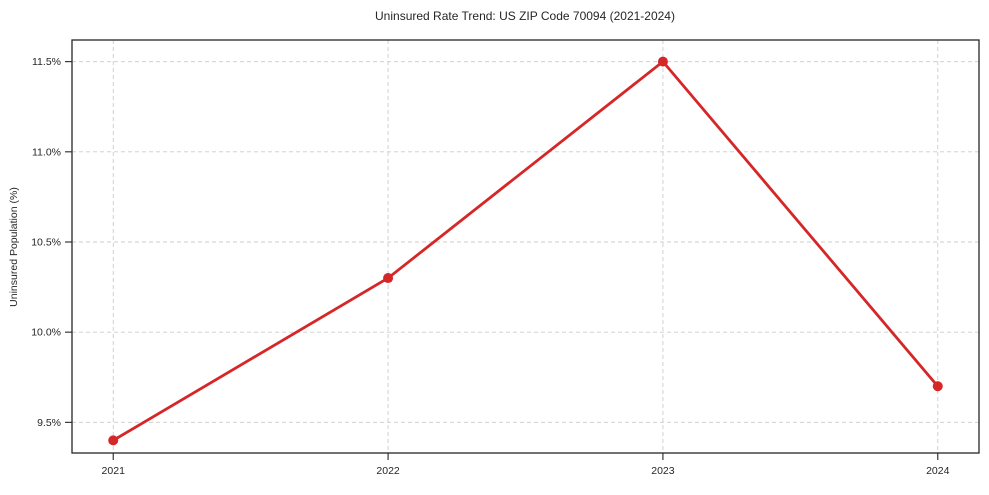 This screenshot has width=989, height=495. Describe the element at coordinates (46, 333) in the screenshot. I see `y-tick-label: 10.0%` at that location.